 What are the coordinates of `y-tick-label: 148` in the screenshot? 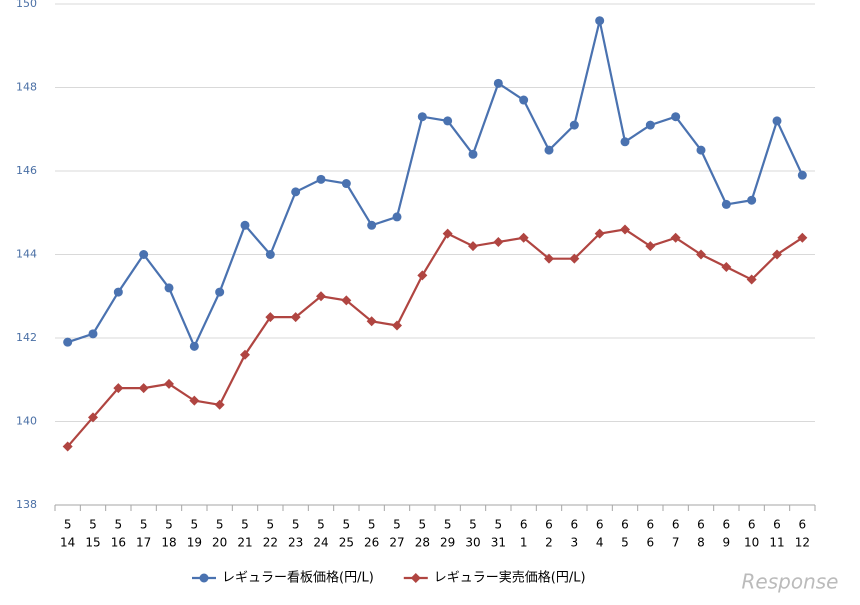 It's located at (26, 87).